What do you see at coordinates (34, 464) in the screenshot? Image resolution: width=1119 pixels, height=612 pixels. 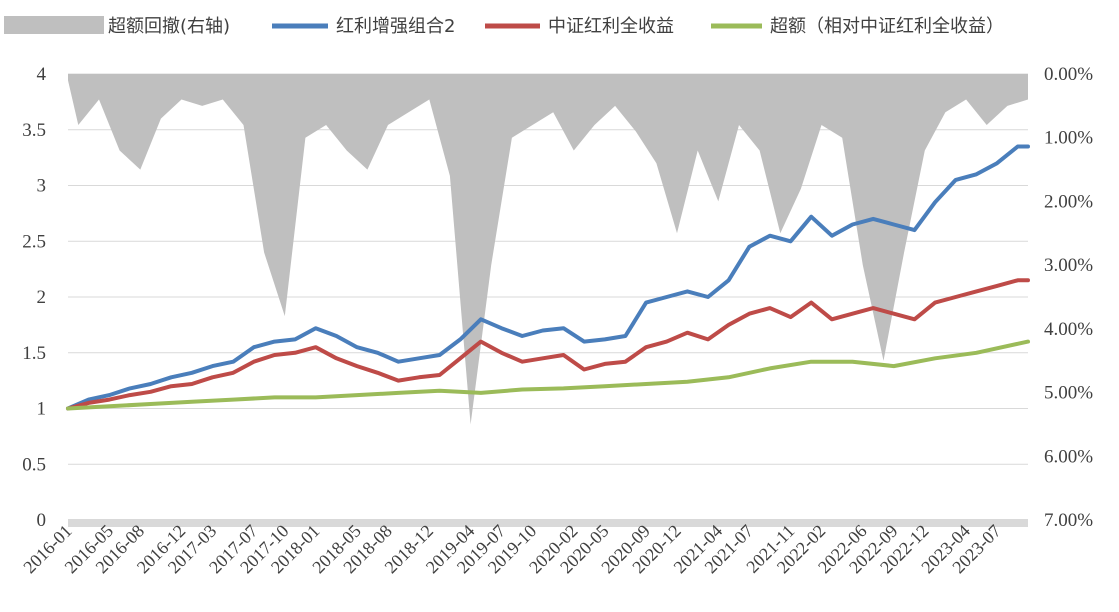 I see `y-left-tick-label: 0.5` at bounding box center [34, 464].